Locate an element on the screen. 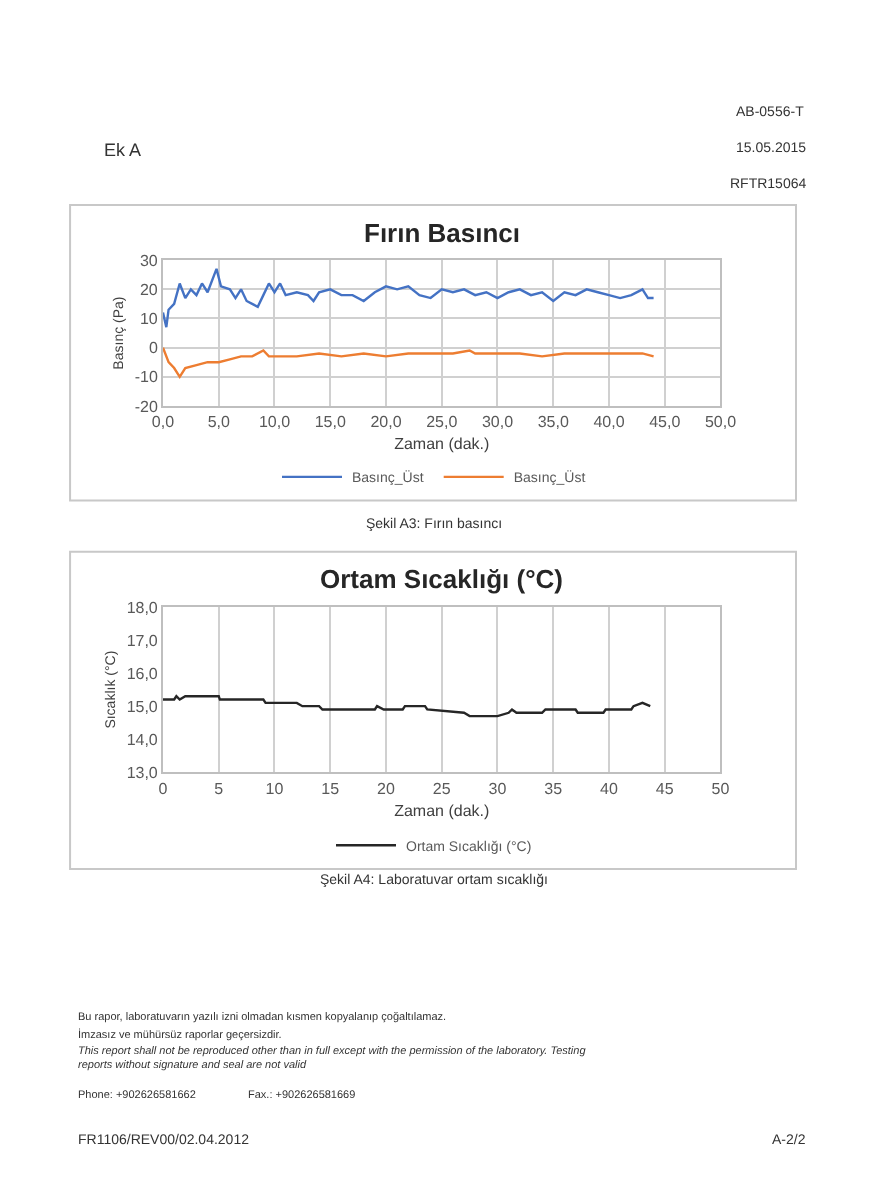 The image size is (872, 1200). x-tick-label: 50 is located at coordinates (721, 788).